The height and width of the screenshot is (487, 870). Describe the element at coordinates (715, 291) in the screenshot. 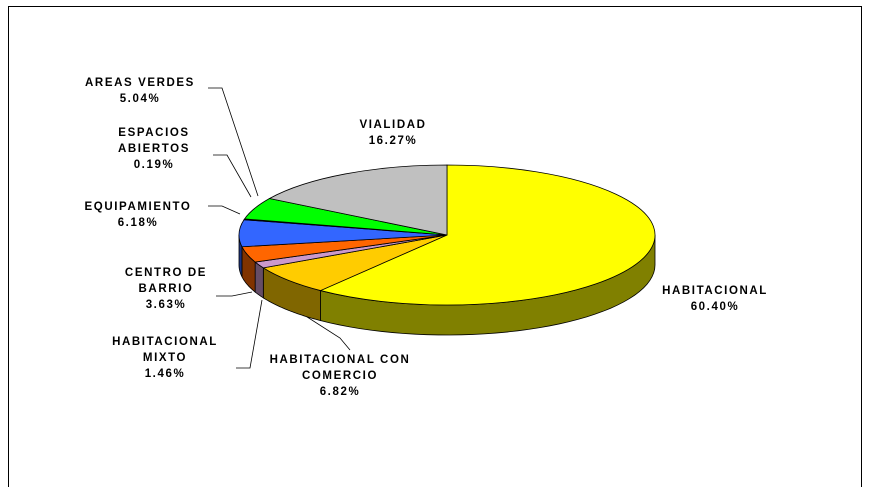

I see `category-name: HABITACIONAL` at that location.